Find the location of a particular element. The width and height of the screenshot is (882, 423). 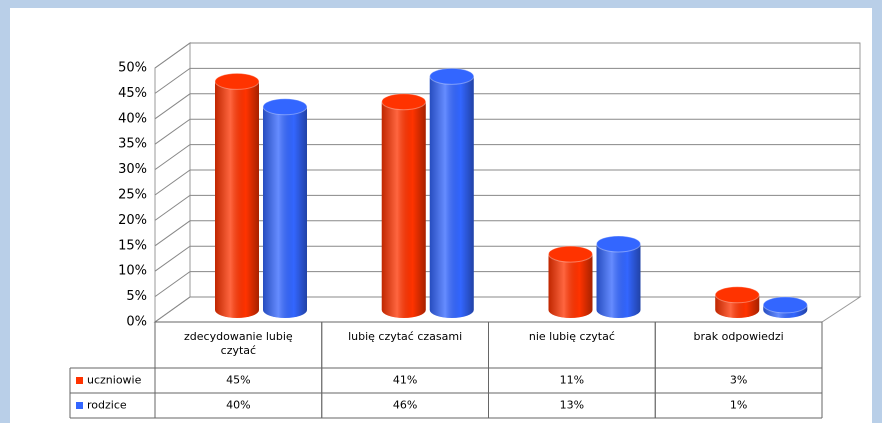

y-tick-label: 5% is located at coordinates (136, 296).